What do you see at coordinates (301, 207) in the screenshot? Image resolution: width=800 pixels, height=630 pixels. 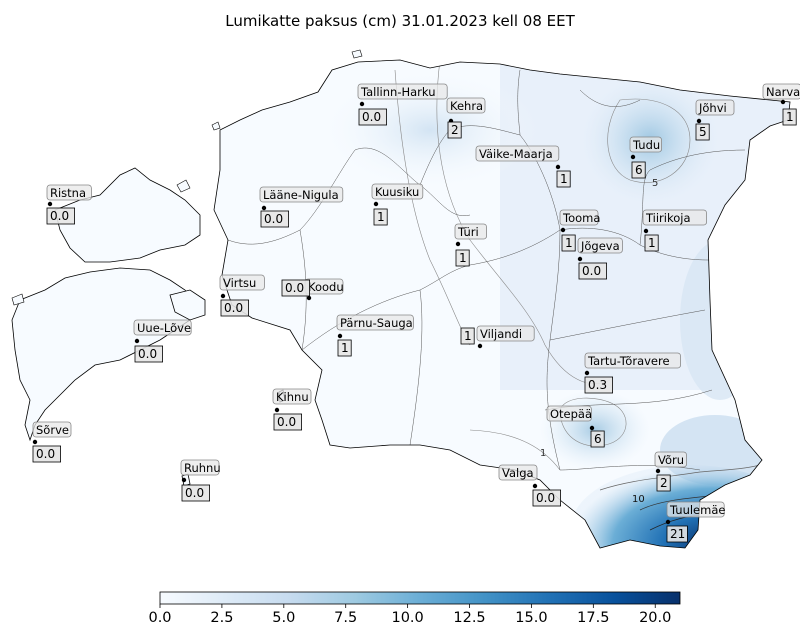 I see `station-lääne-nigula: Lääne-Nigula 0.0` at bounding box center [301, 207].